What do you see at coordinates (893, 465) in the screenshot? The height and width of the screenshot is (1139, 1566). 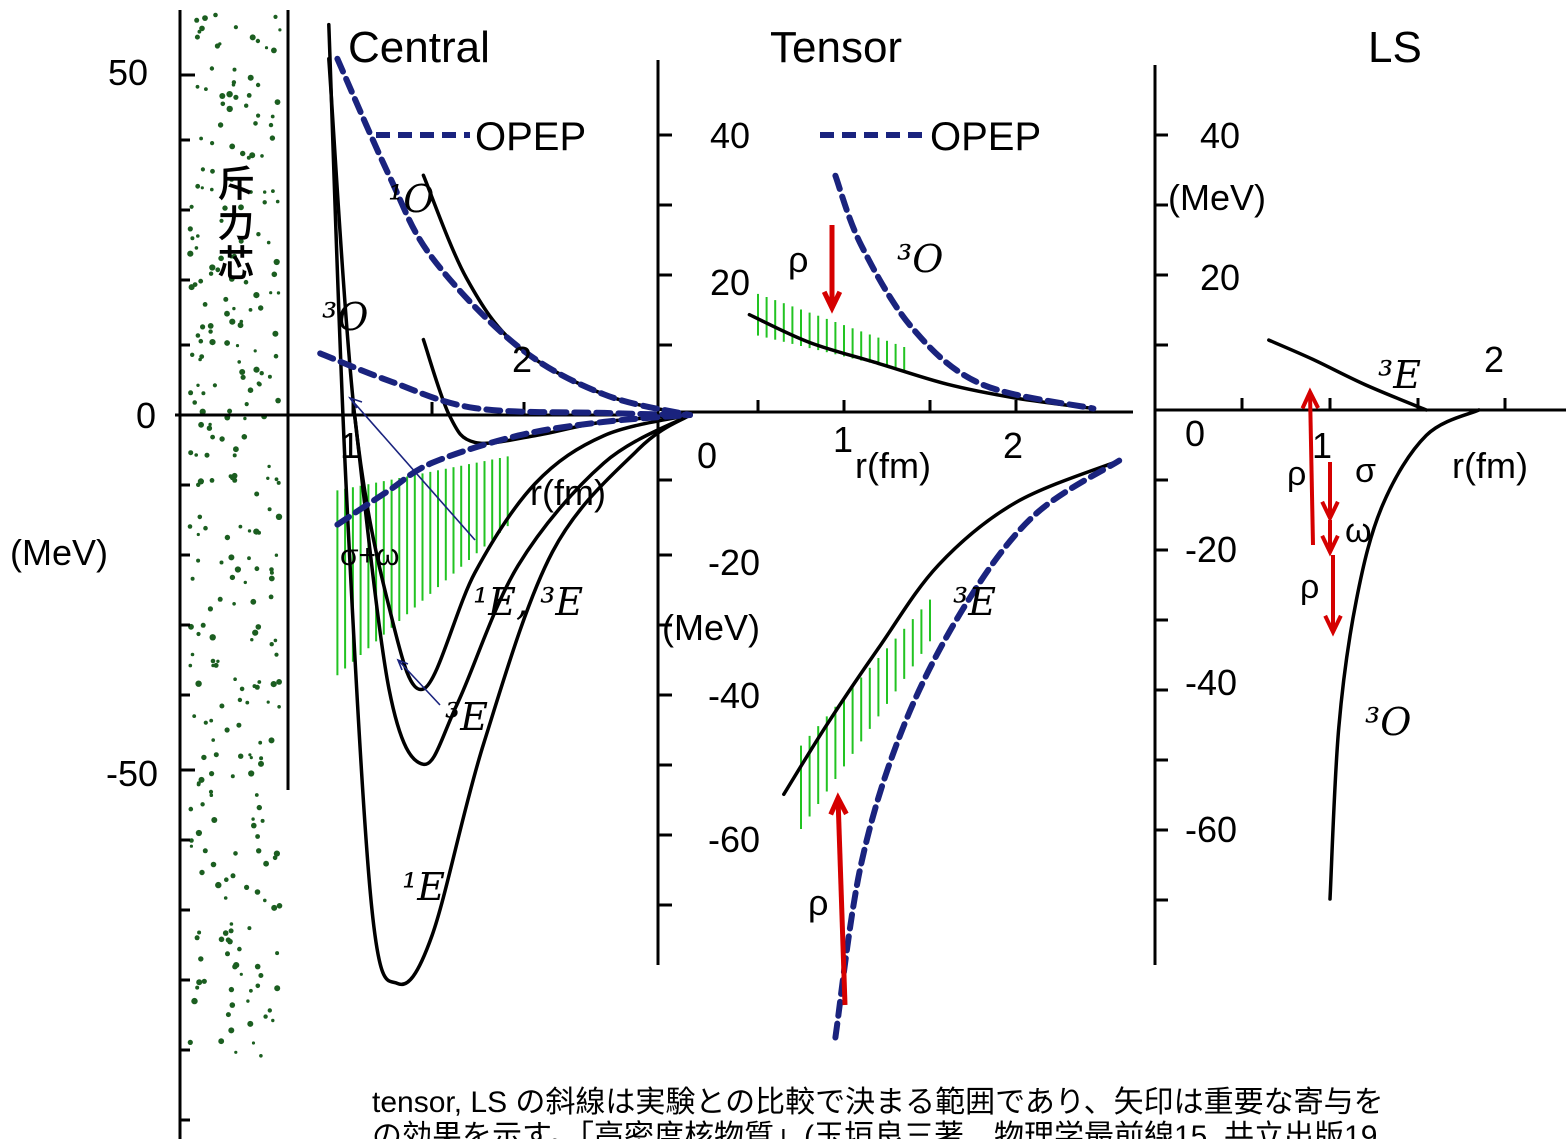 I see `tensor-xlabel: r(fm)` at bounding box center [893, 465].